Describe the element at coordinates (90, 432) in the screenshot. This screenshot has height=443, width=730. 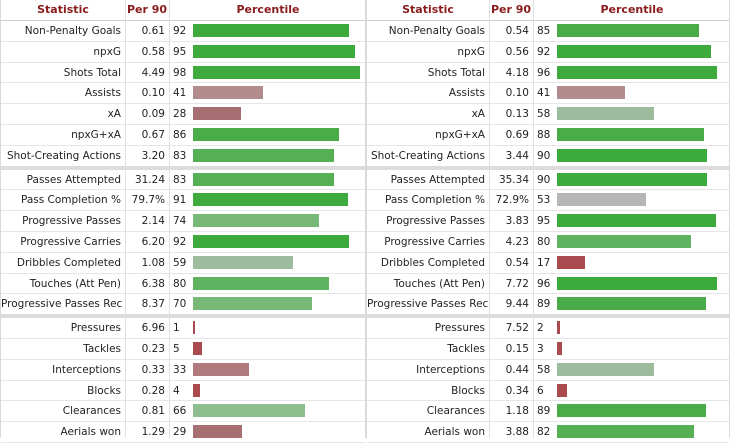
I see `stat-name: Aerials won` at that location.